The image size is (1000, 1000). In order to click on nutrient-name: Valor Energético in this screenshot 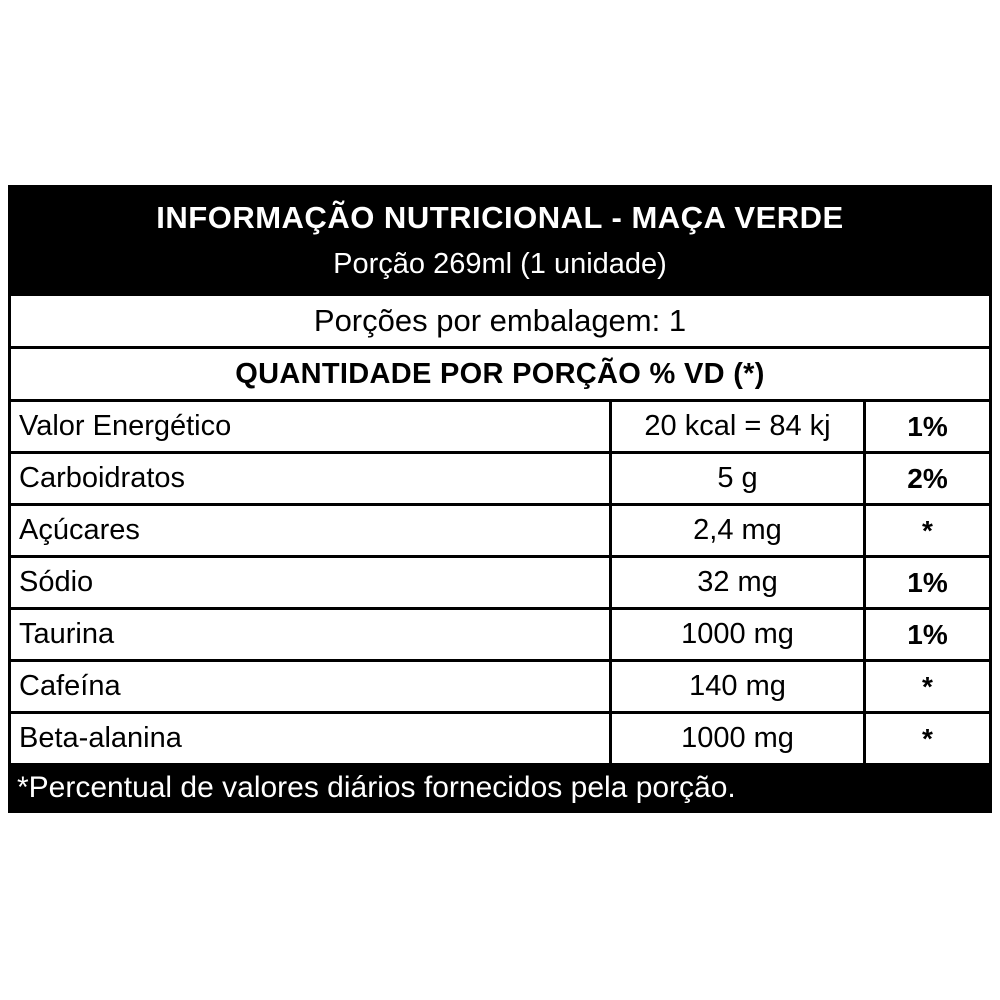, I will do `click(125, 426)`.